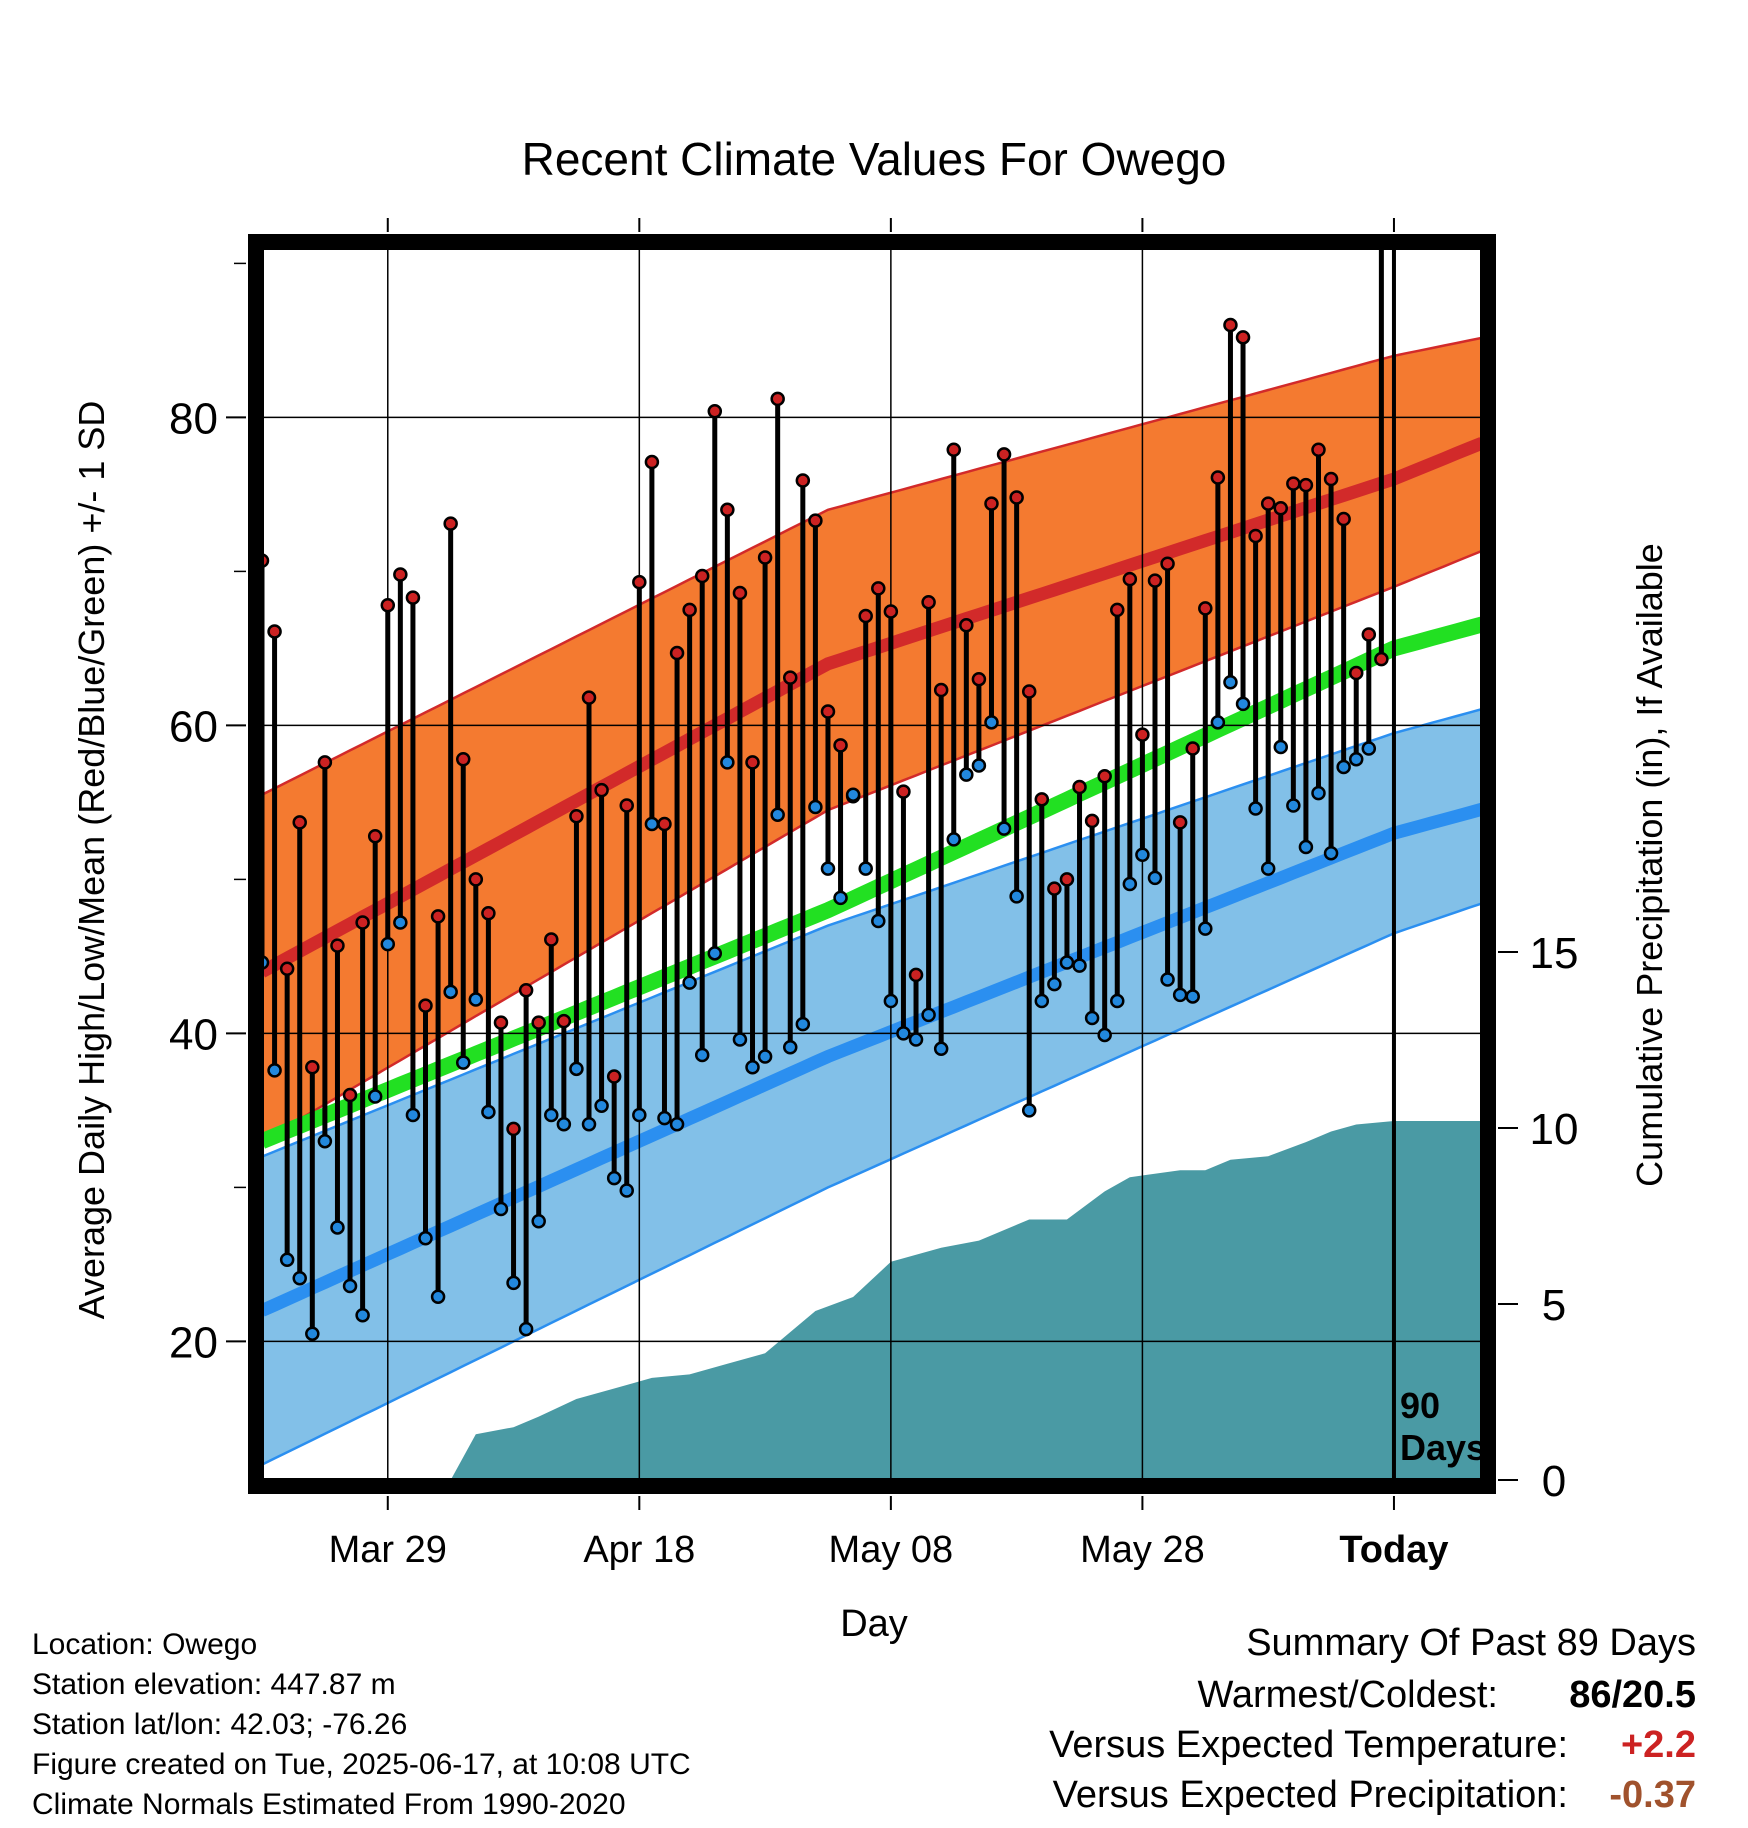  Describe the element at coordinates (1310, 1795) in the screenshot. I see `precip-anomaly-label: Versus Expected Precipitation:` at that location.